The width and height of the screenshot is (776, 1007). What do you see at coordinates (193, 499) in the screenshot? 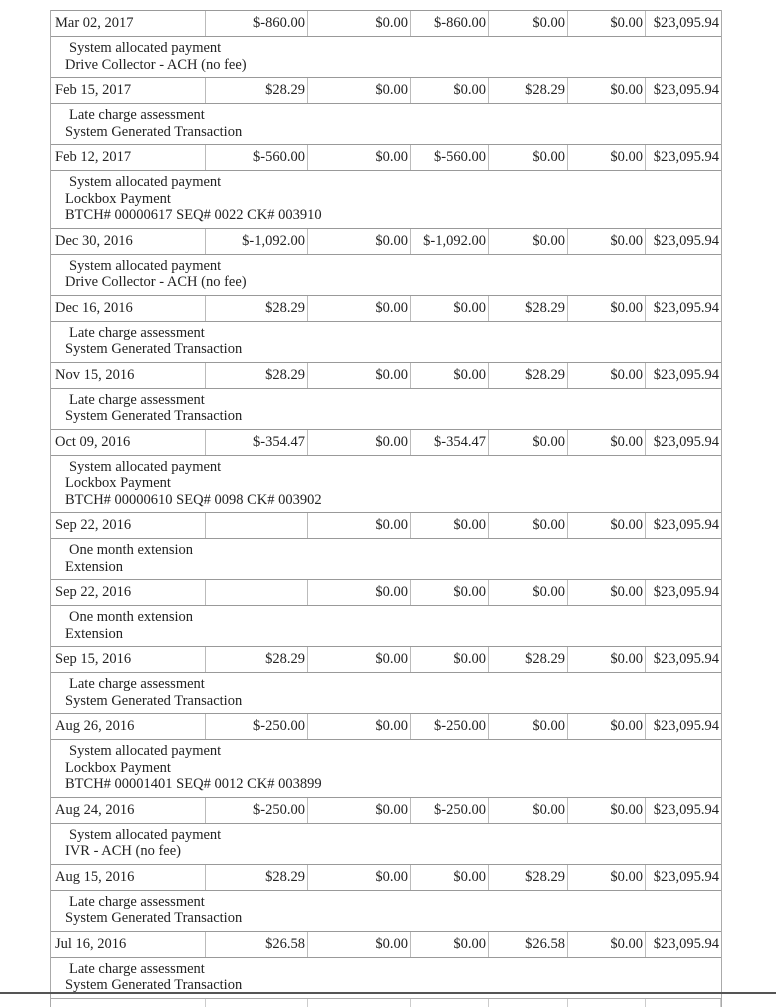
I see `description-line: BTCH# 00000610 SEQ# 0098 CK# 003902` at bounding box center [193, 499].